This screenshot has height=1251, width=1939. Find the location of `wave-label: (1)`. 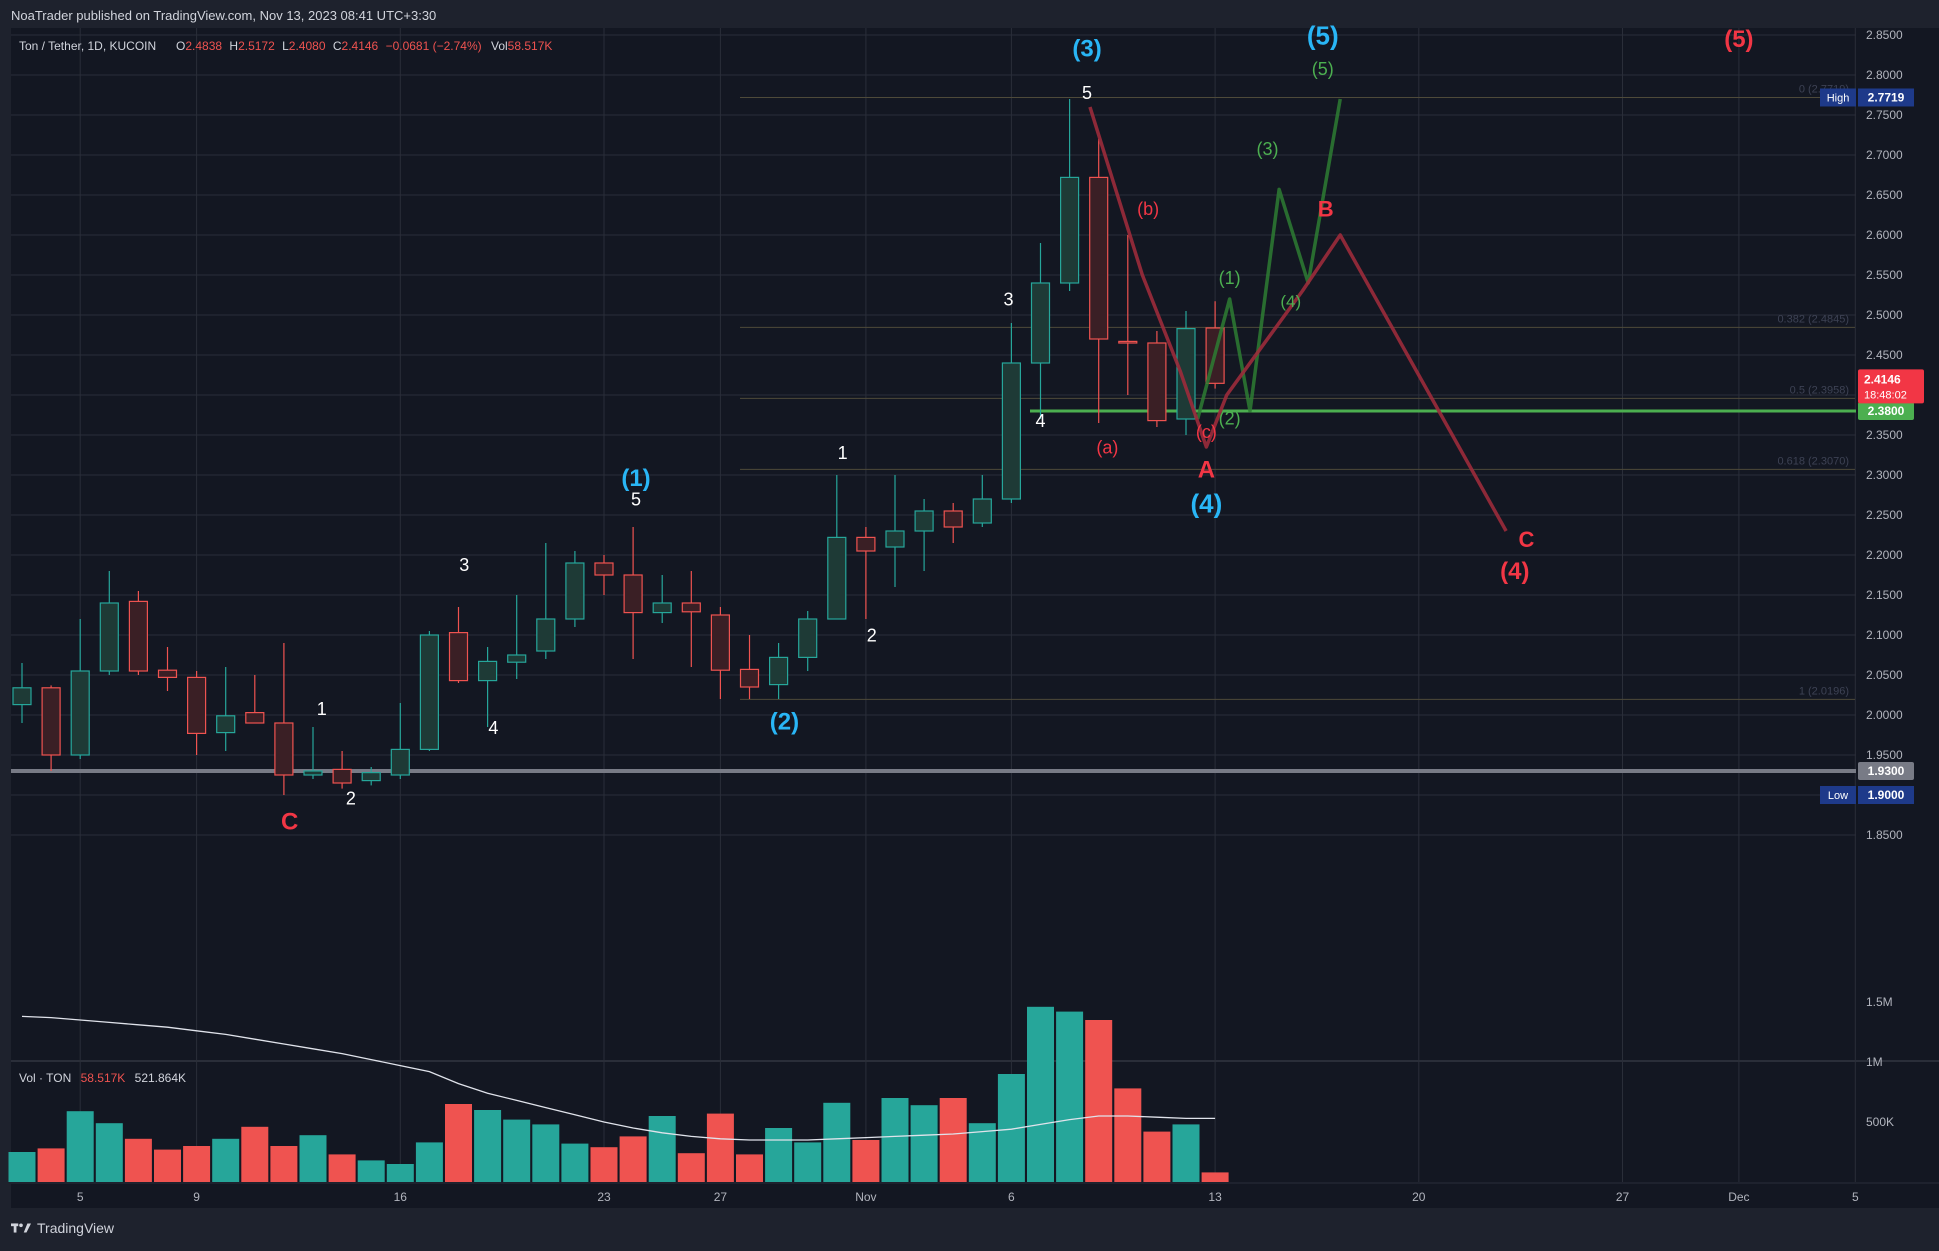

wave-label: (1) is located at coordinates (1230, 278).